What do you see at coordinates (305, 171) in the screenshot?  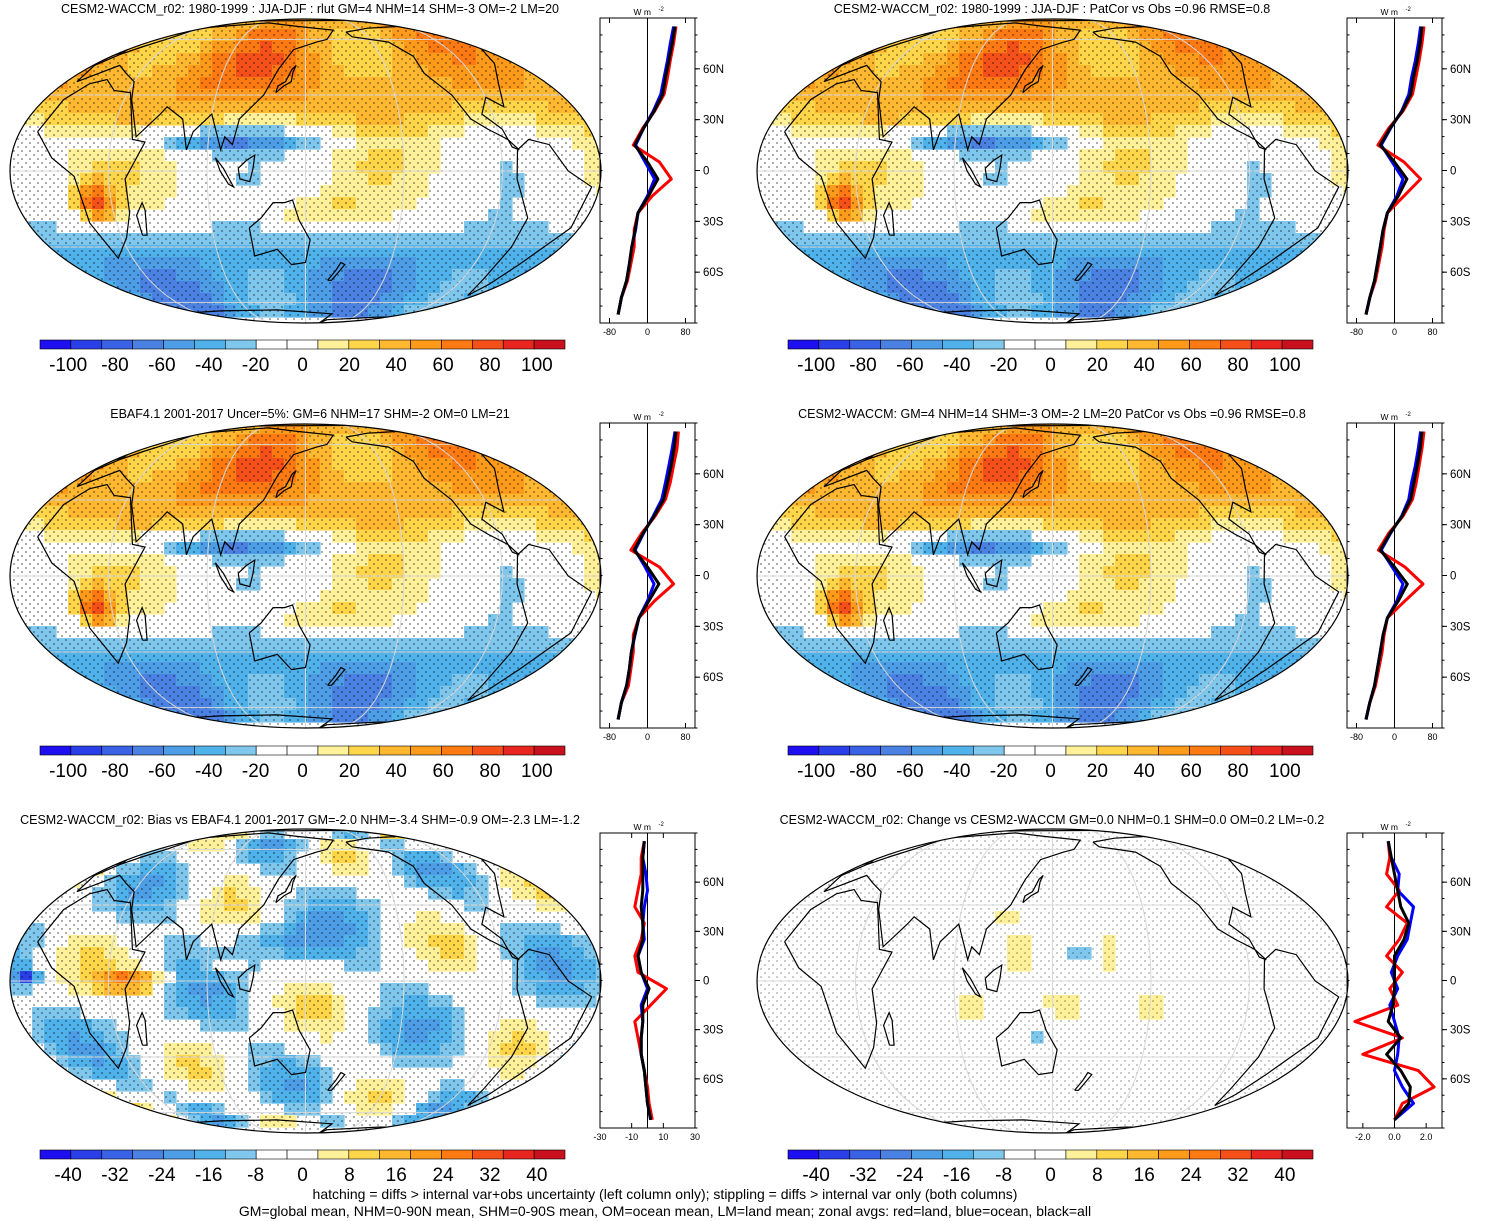 I see `map-projection` at bounding box center [305, 171].